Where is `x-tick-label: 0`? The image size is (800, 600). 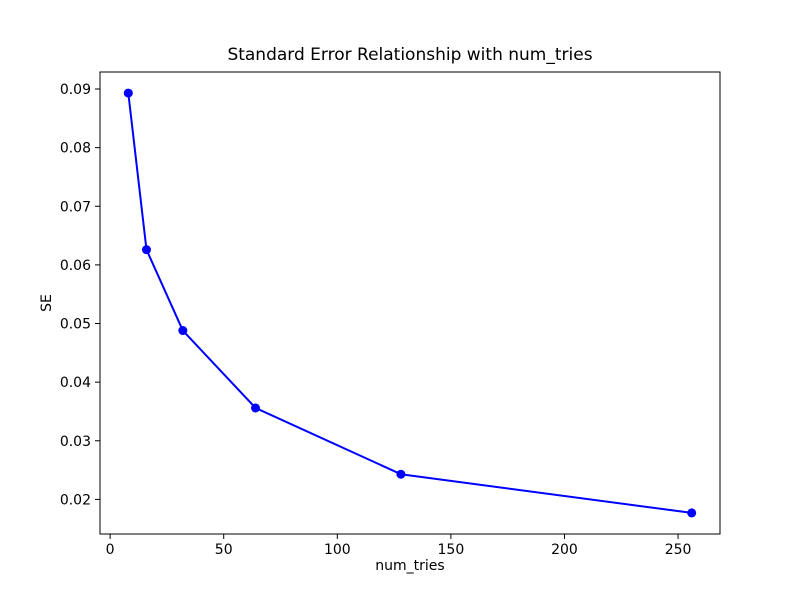 x-tick-label: 0 is located at coordinates (110, 550).